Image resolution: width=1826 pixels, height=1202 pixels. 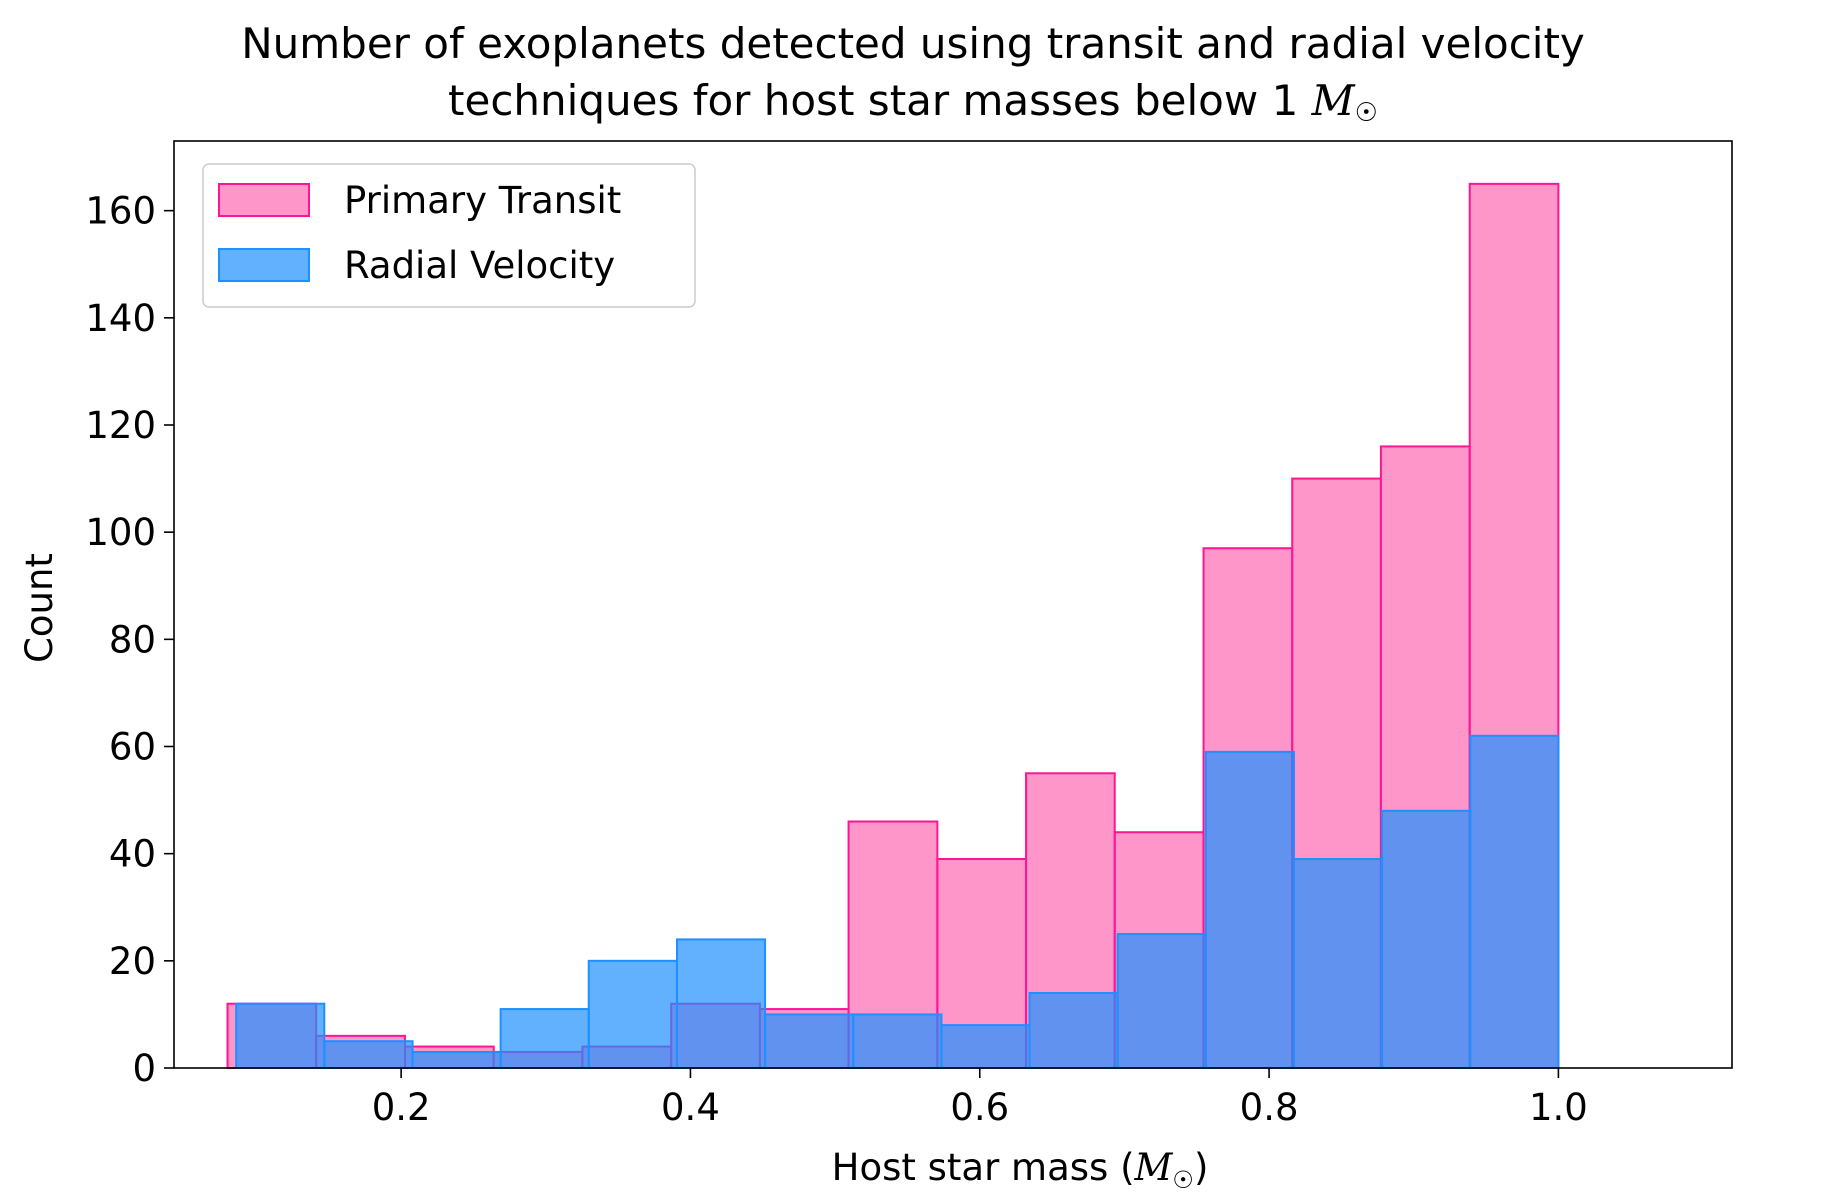 What do you see at coordinates (1366, 113) in the screenshot?
I see `chart-title-sun-symbol: ☉` at bounding box center [1366, 113].